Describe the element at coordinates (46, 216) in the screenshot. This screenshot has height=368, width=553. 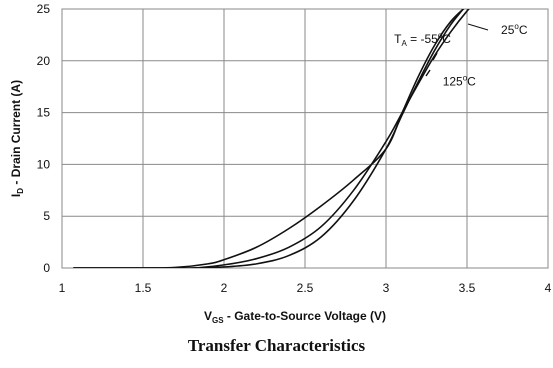
I see `y-tick-label: 5` at that location.